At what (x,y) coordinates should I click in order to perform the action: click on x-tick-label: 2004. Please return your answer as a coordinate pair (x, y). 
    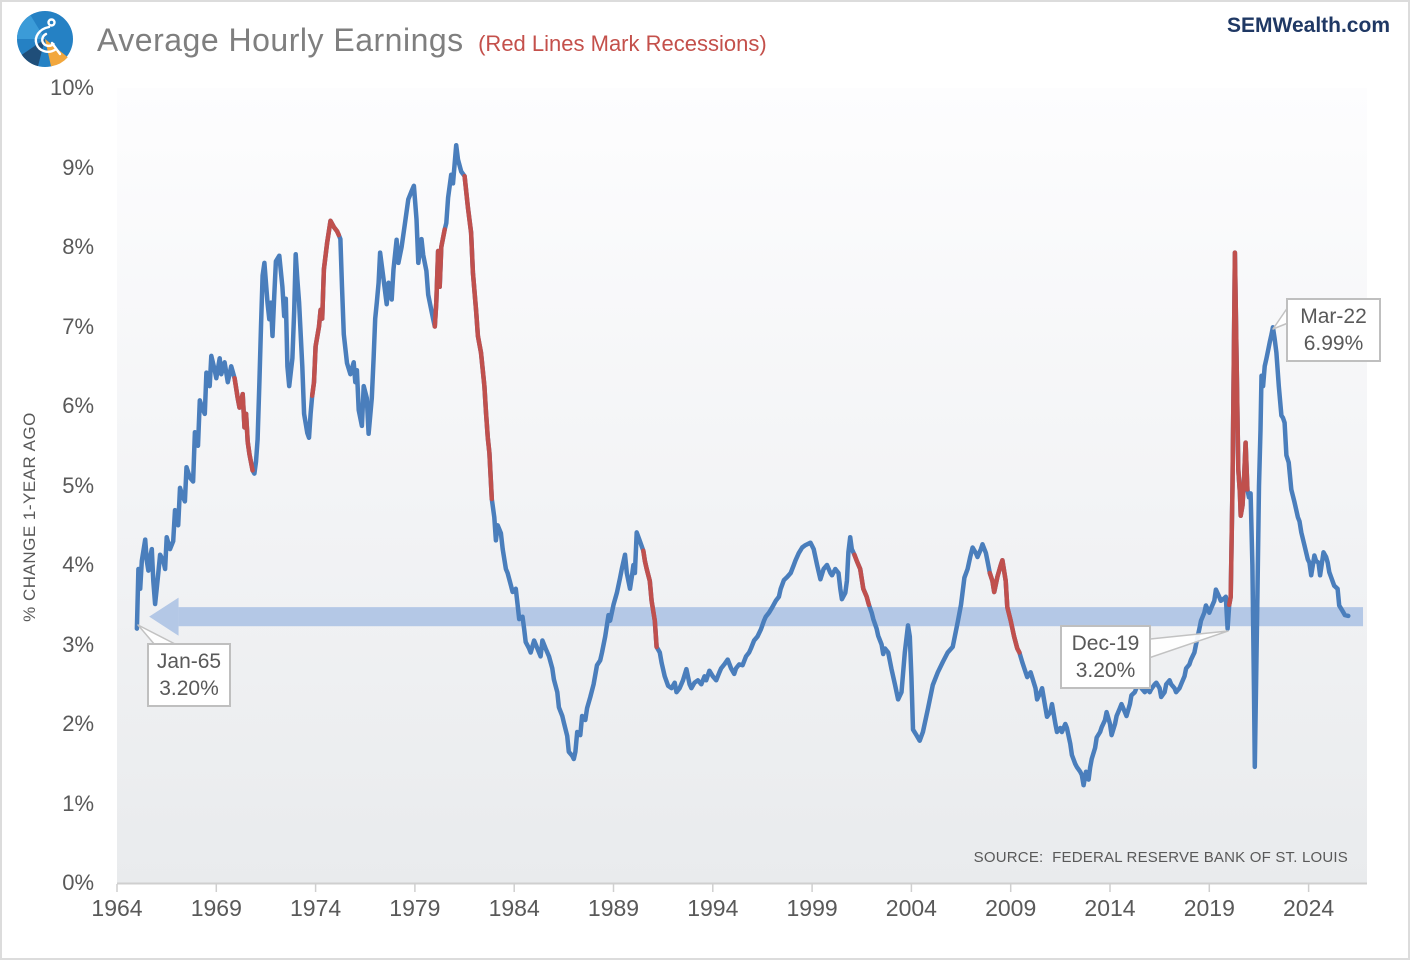
    Looking at the image, I should click on (911, 908).